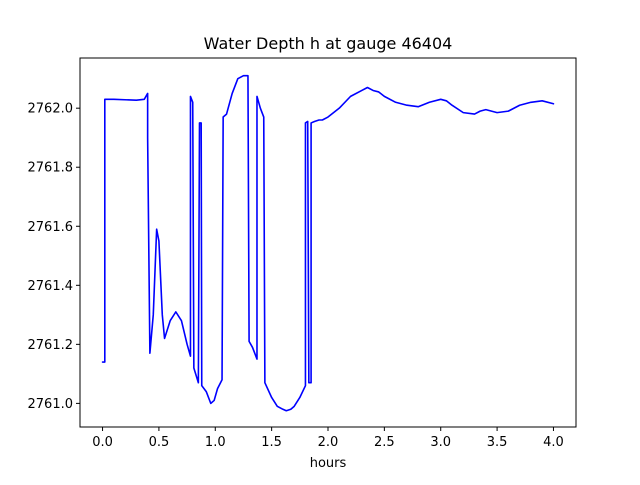 The image size is (640, 485). Describe the element at coordinates (102, 442) in the screenshot. I see `x-tick-label: 0.0` at that location.